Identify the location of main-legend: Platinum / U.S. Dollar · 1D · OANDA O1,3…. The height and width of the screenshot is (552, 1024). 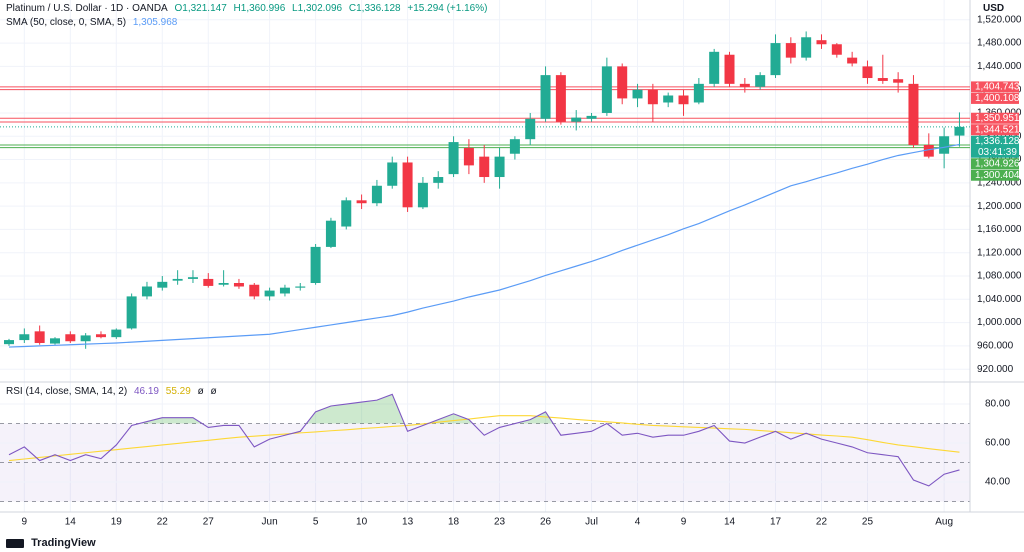
(248, 8).